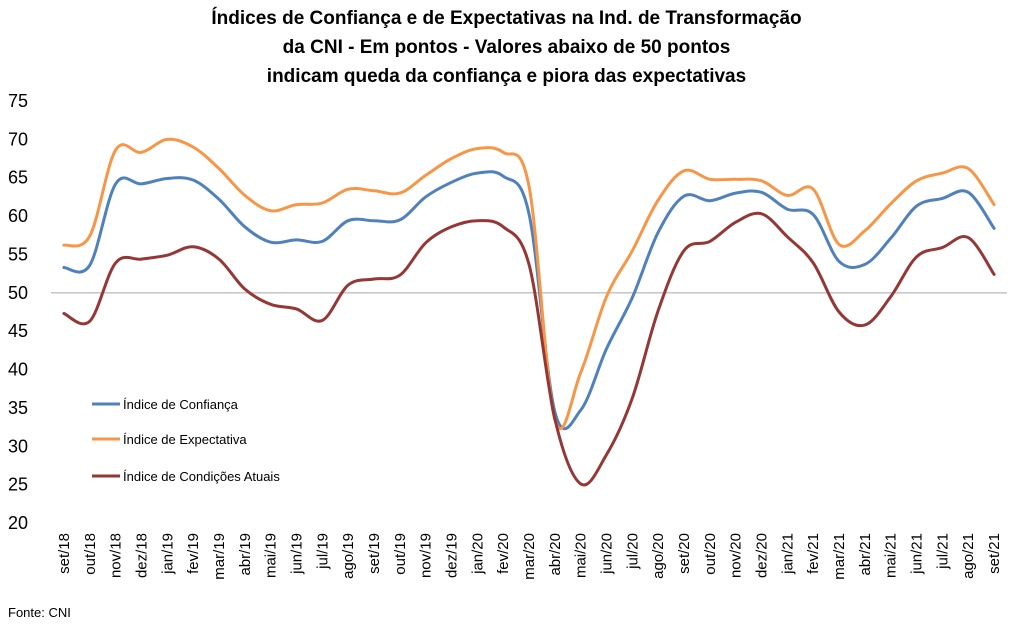  Describe the element at coordinates (839, 556) in the screenshot. I see `x-tick-label: mar/21` at that location.